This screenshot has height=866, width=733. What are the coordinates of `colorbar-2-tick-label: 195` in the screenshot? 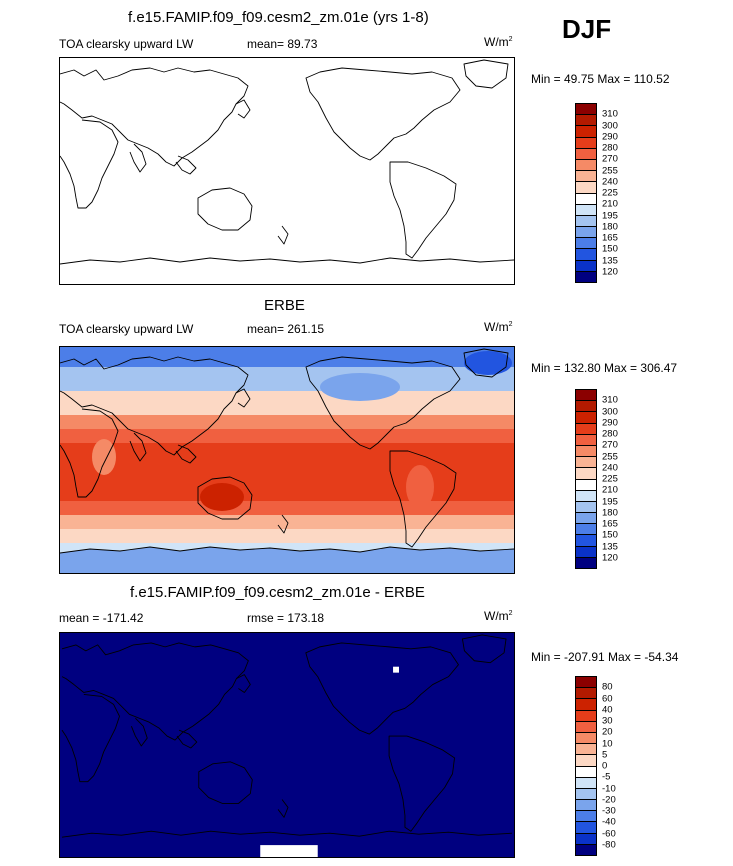 It's located at (610, 501).